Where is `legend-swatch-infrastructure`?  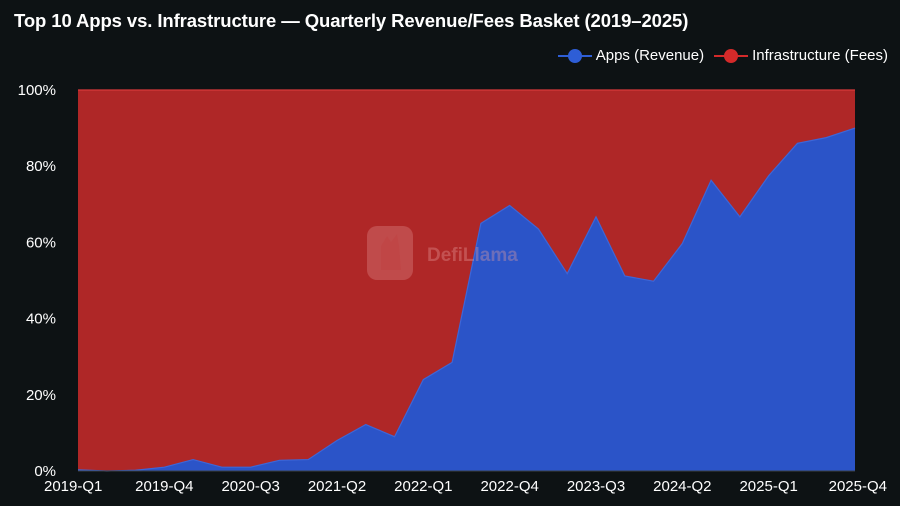
legend-swatch-infrastructure is located at coordinates (731, 55).